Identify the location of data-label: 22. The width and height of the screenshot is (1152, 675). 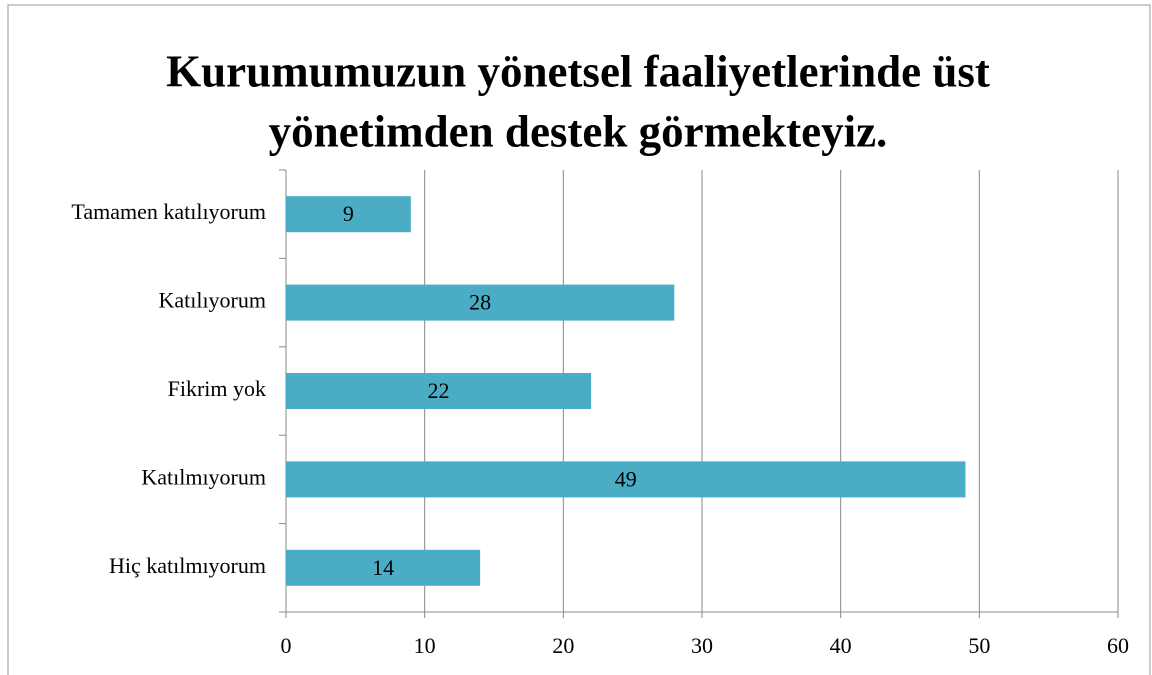
(439, 390).